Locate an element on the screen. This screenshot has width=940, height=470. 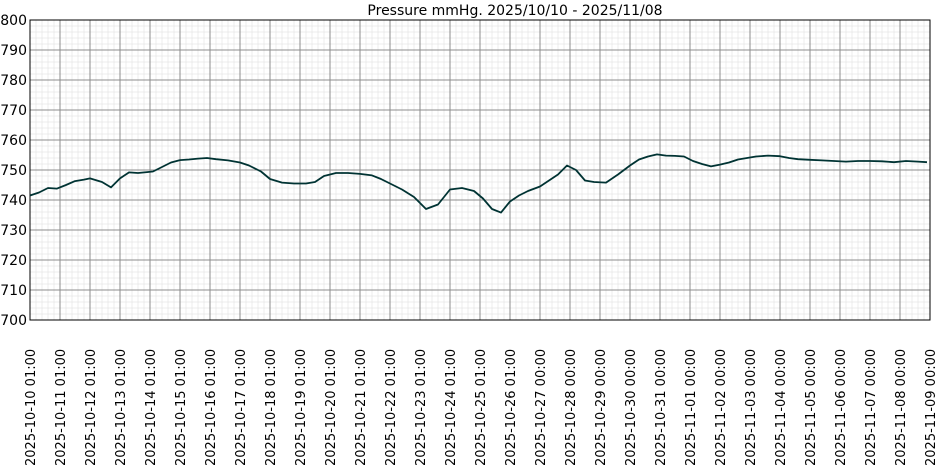
y-tick-label: 760 is located at coordinates (13, 141).